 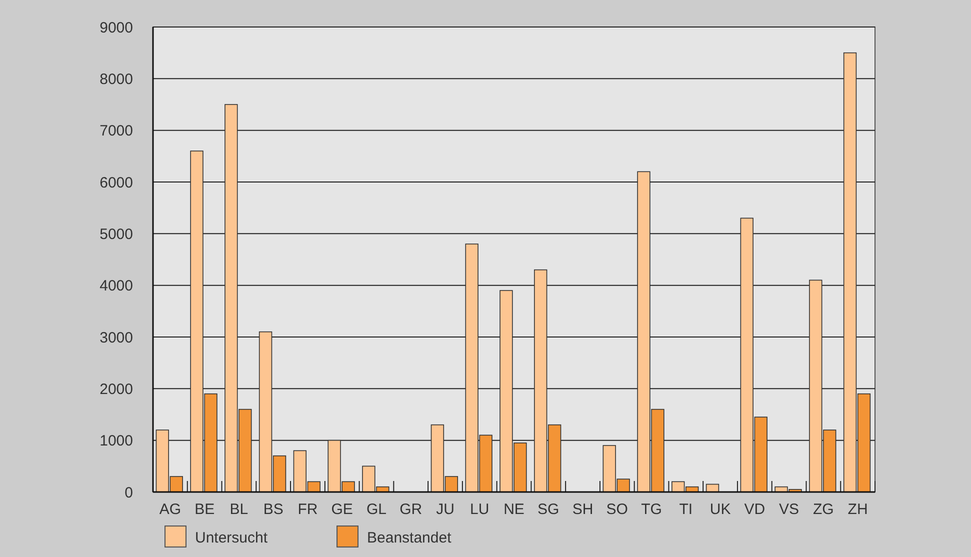 I want to click on y-tick-label: 9000, so click(x=116, y=27).